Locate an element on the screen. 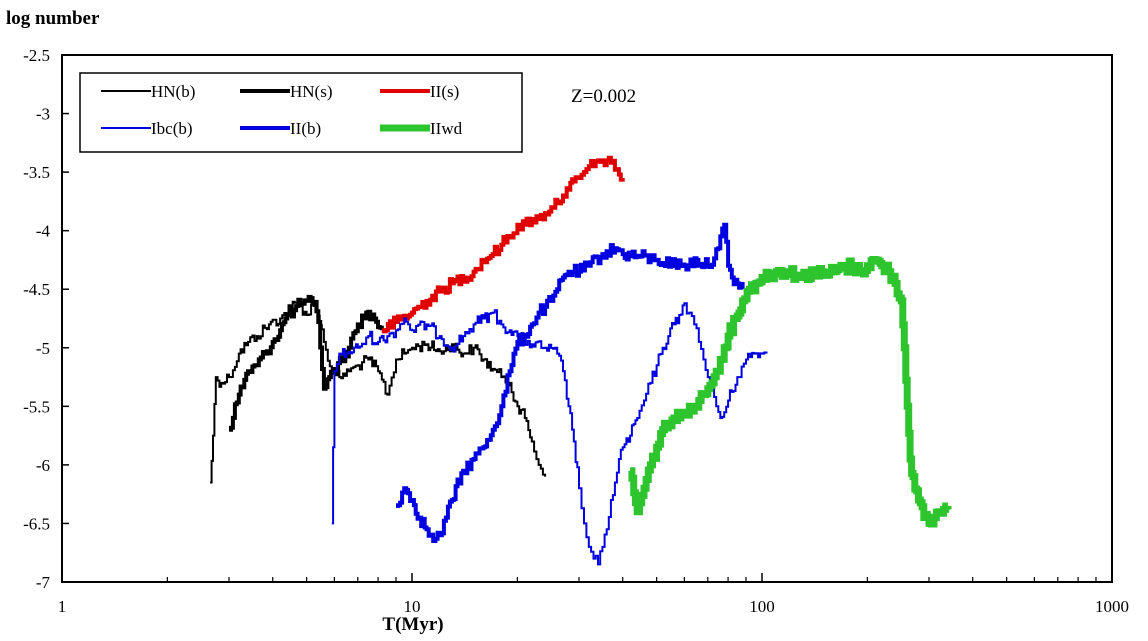 This screenshot has height=641, width=1148. y-axis-ticks: -2.5 -3 -3.5 -4 -4.5 -5 -5.5 -6 -6.5 -7 is located at coordinates (46, 319).